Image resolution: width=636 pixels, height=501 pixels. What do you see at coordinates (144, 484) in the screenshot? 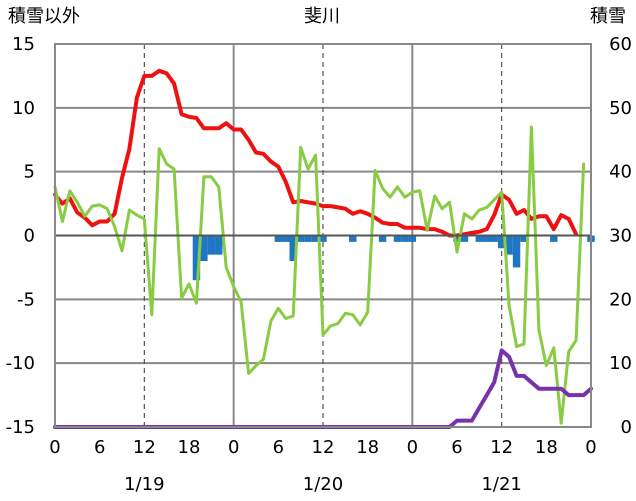
I see `date-label: 1/19` at bounding box center [144, 484].